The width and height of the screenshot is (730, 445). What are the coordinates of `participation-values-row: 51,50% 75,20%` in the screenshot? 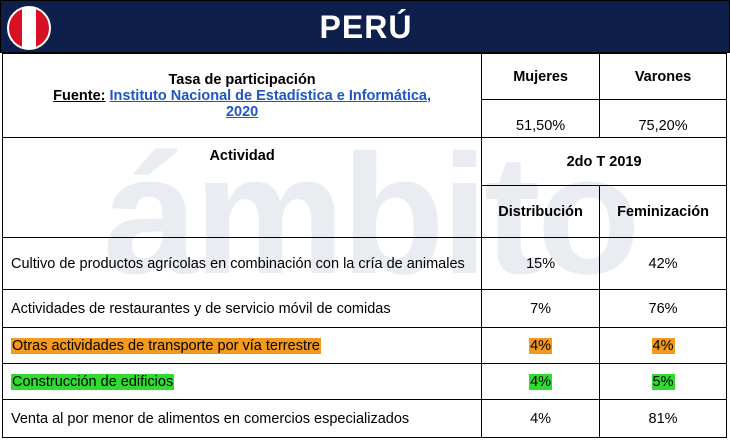 It's located at (365, 118).